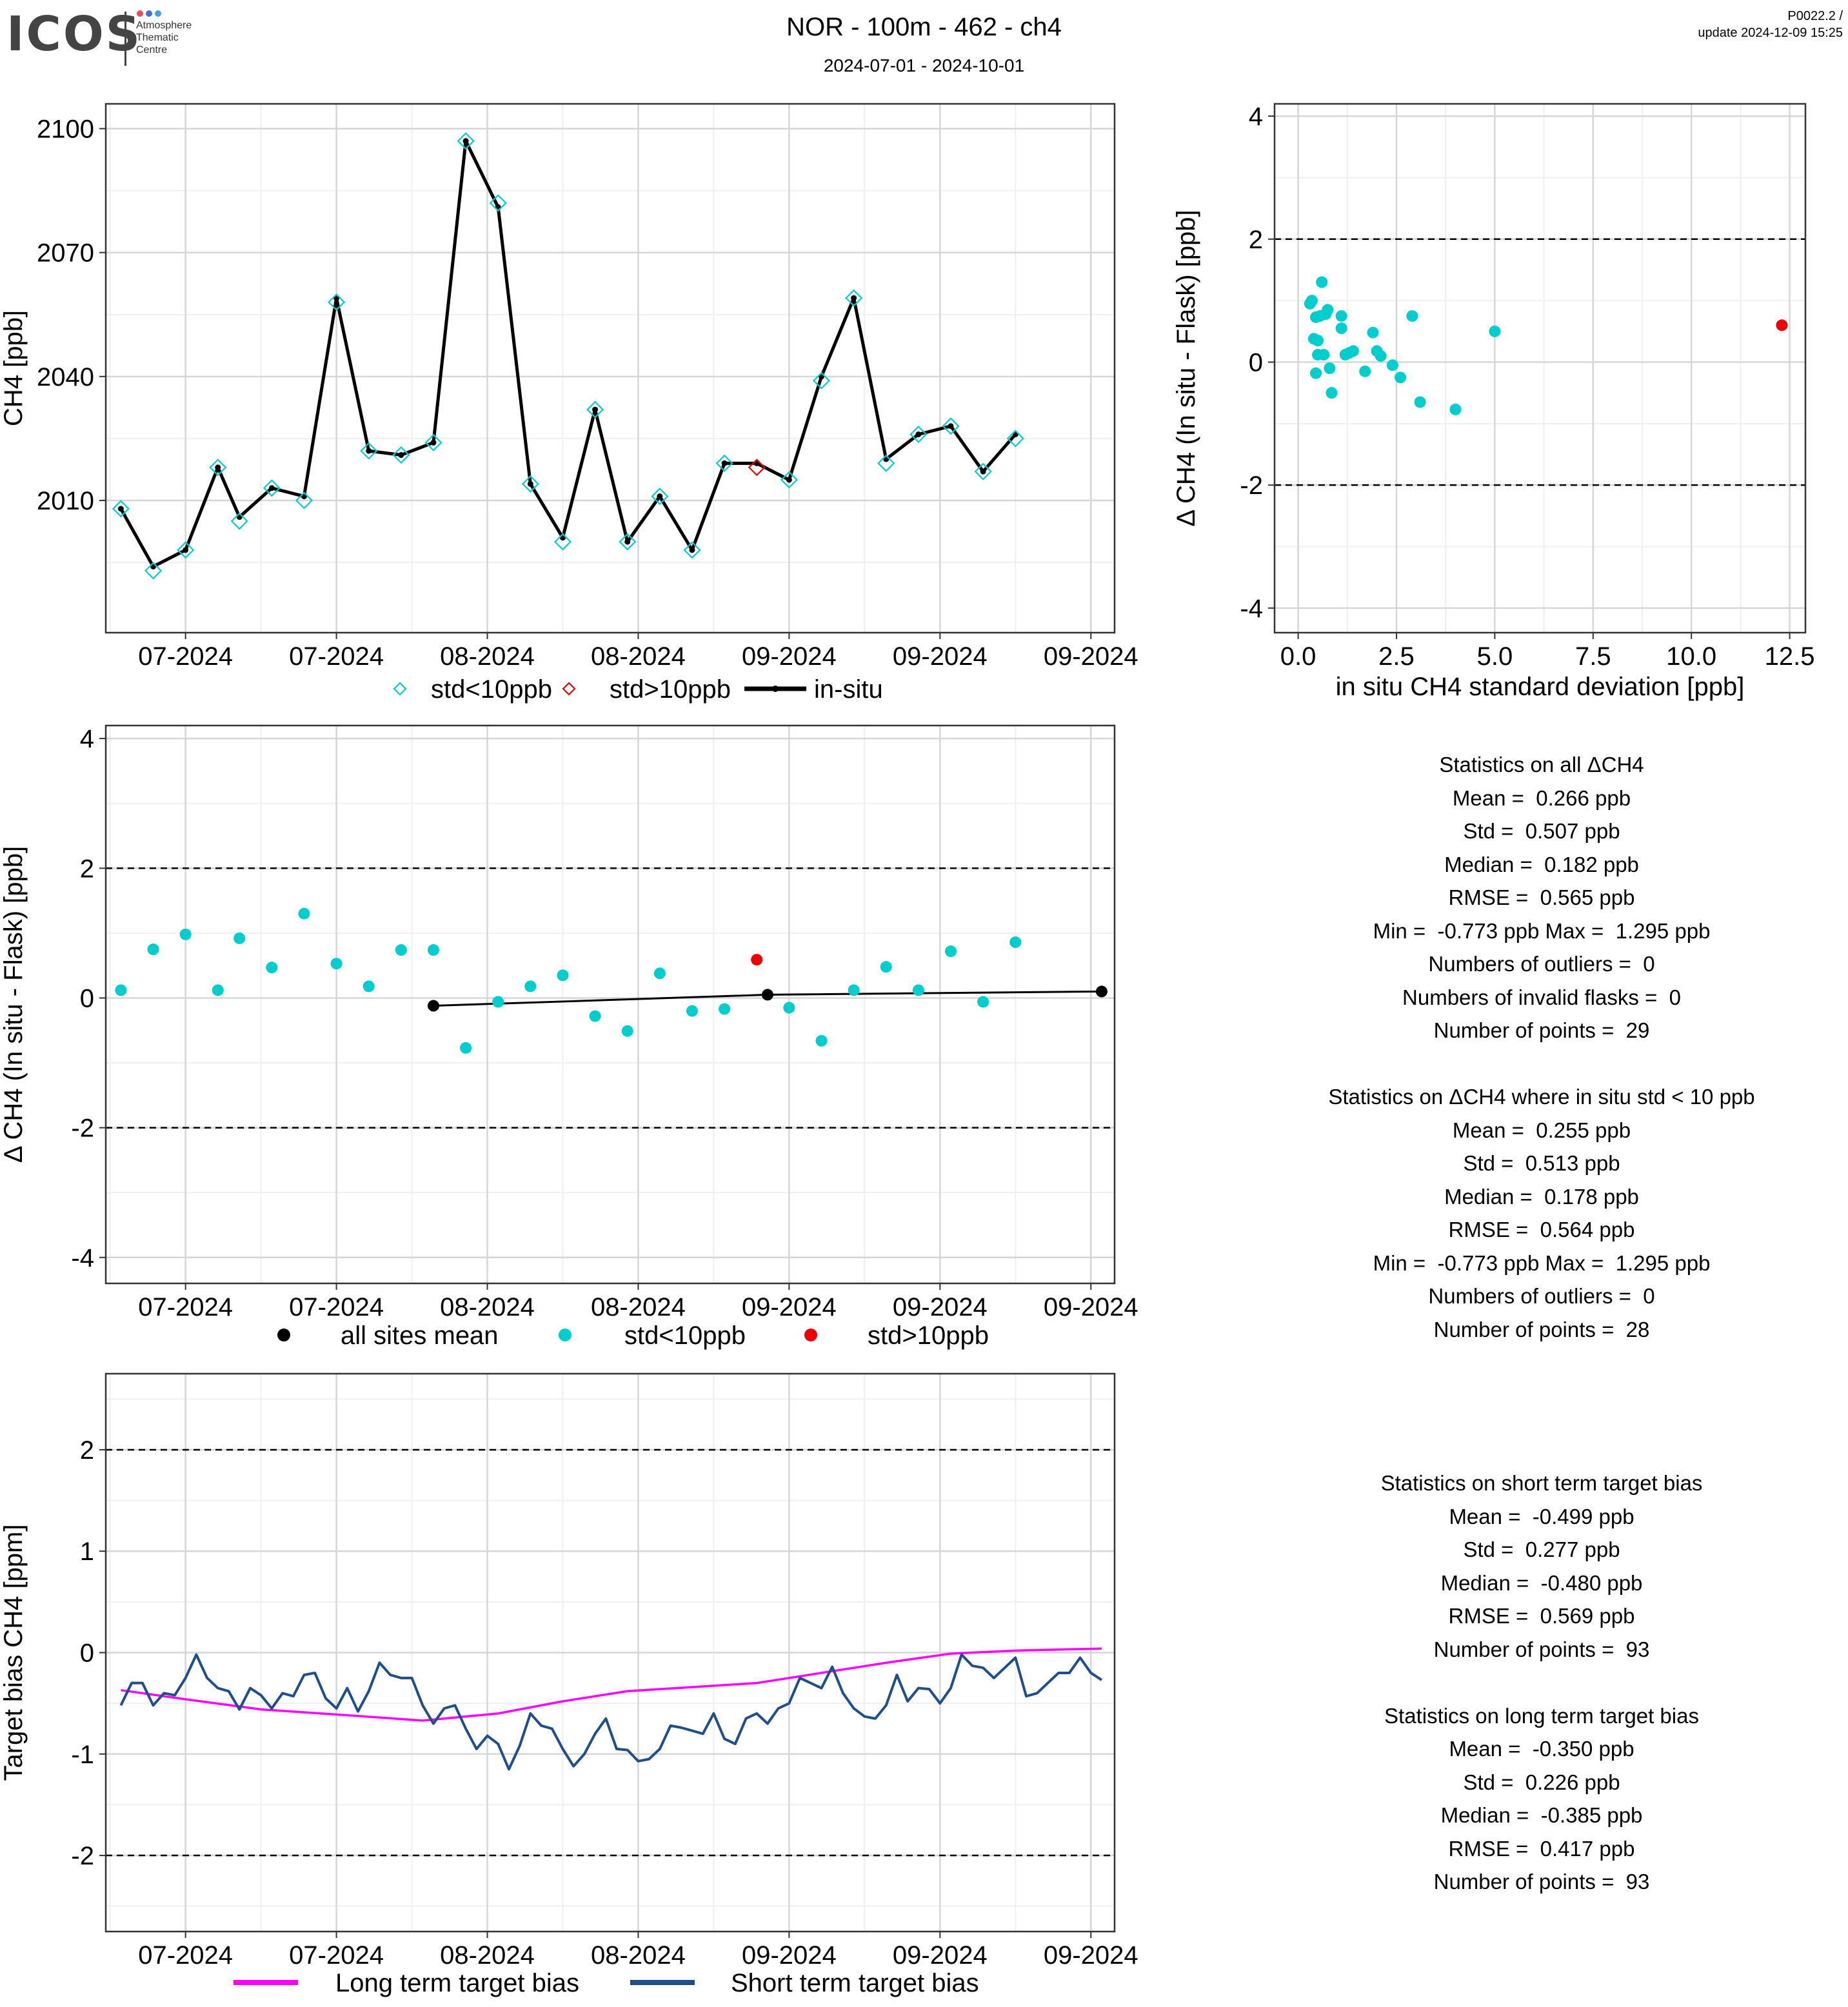 The image size is (1848, 2007). I want to click on stats-all-line: Numbers of outliers = 0, so click(1542, 964).